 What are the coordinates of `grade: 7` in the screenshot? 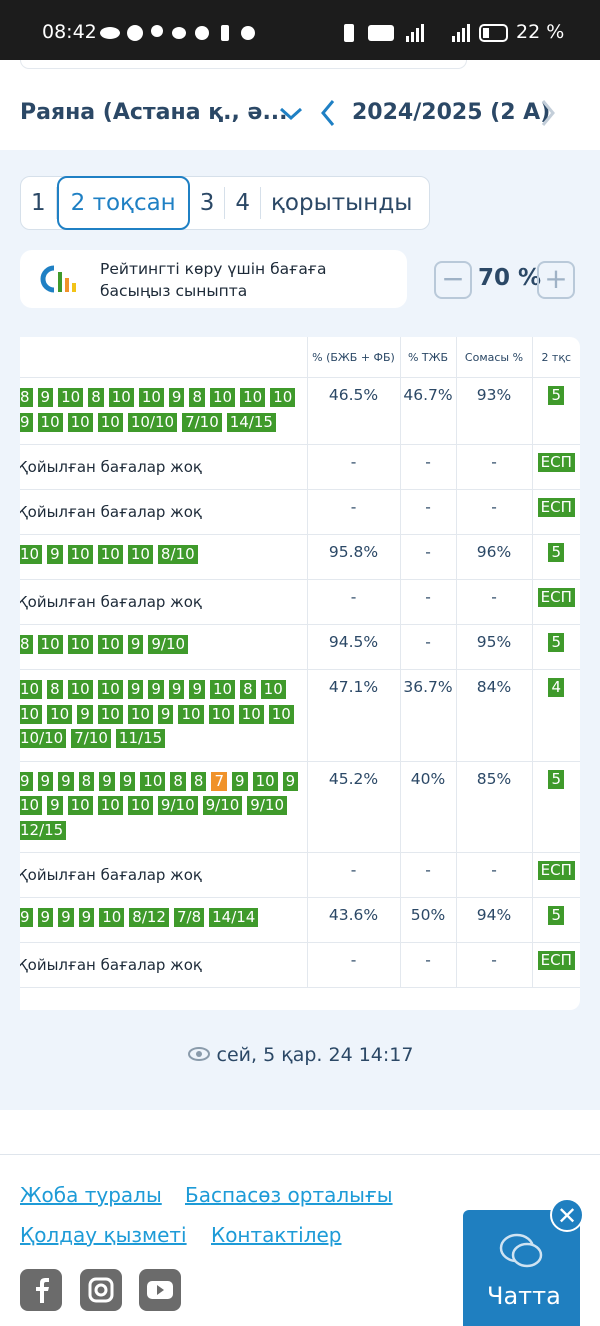 It's located at (219, 781).